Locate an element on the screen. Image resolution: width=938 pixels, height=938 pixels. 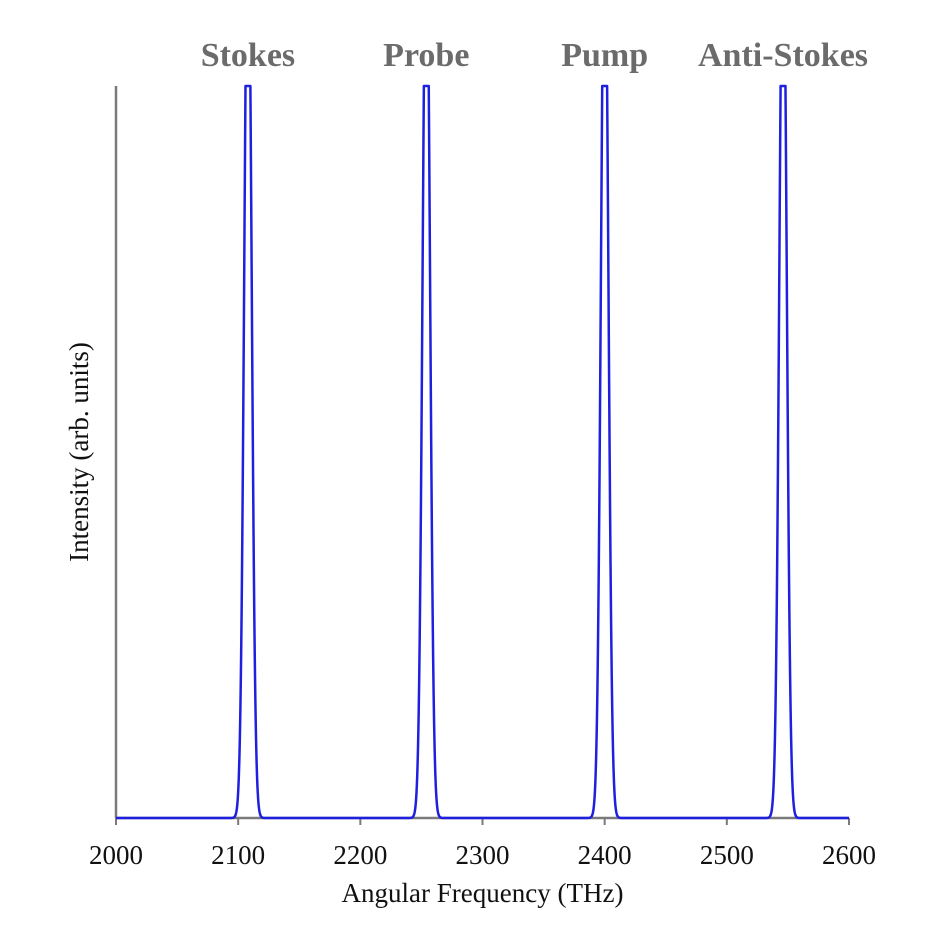
x-tick-label: 2600 is located at coordinates (849, 855).